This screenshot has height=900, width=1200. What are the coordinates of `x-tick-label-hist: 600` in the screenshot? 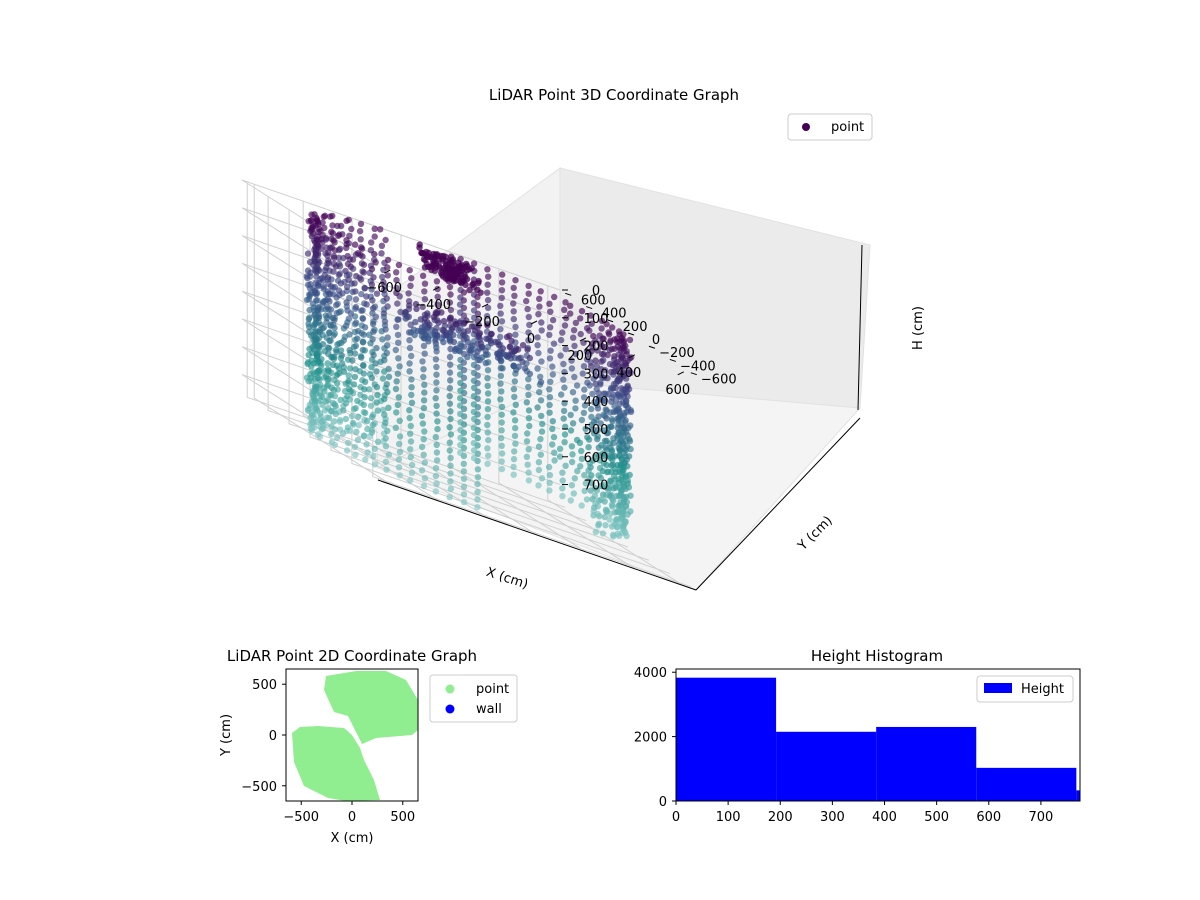 It's located at (988, 817).